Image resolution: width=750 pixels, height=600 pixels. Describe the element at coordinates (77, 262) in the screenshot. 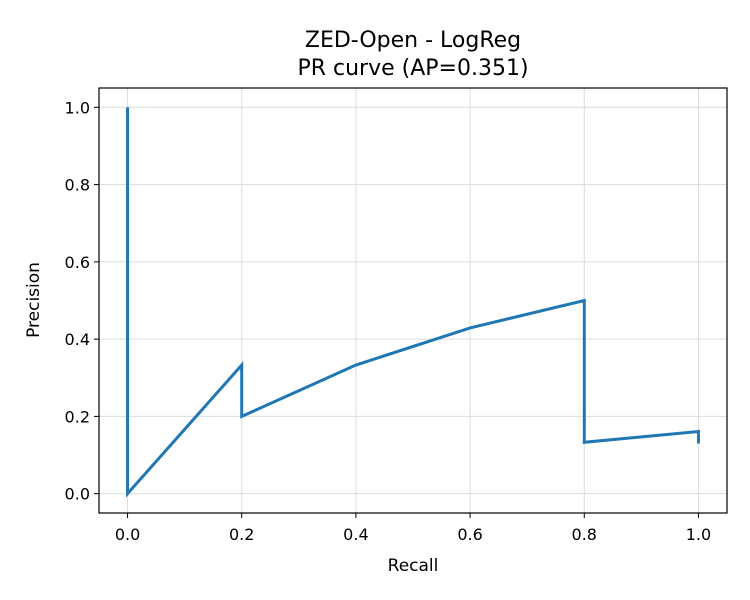

I see `y-tick-label: 0.6` at that location.